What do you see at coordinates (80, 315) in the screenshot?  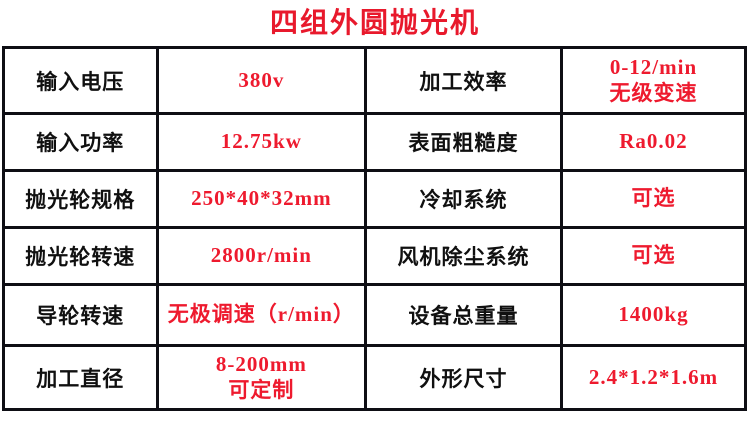 I see `spec-label-cell: 导轮转速` at bounding box center [80, 315].